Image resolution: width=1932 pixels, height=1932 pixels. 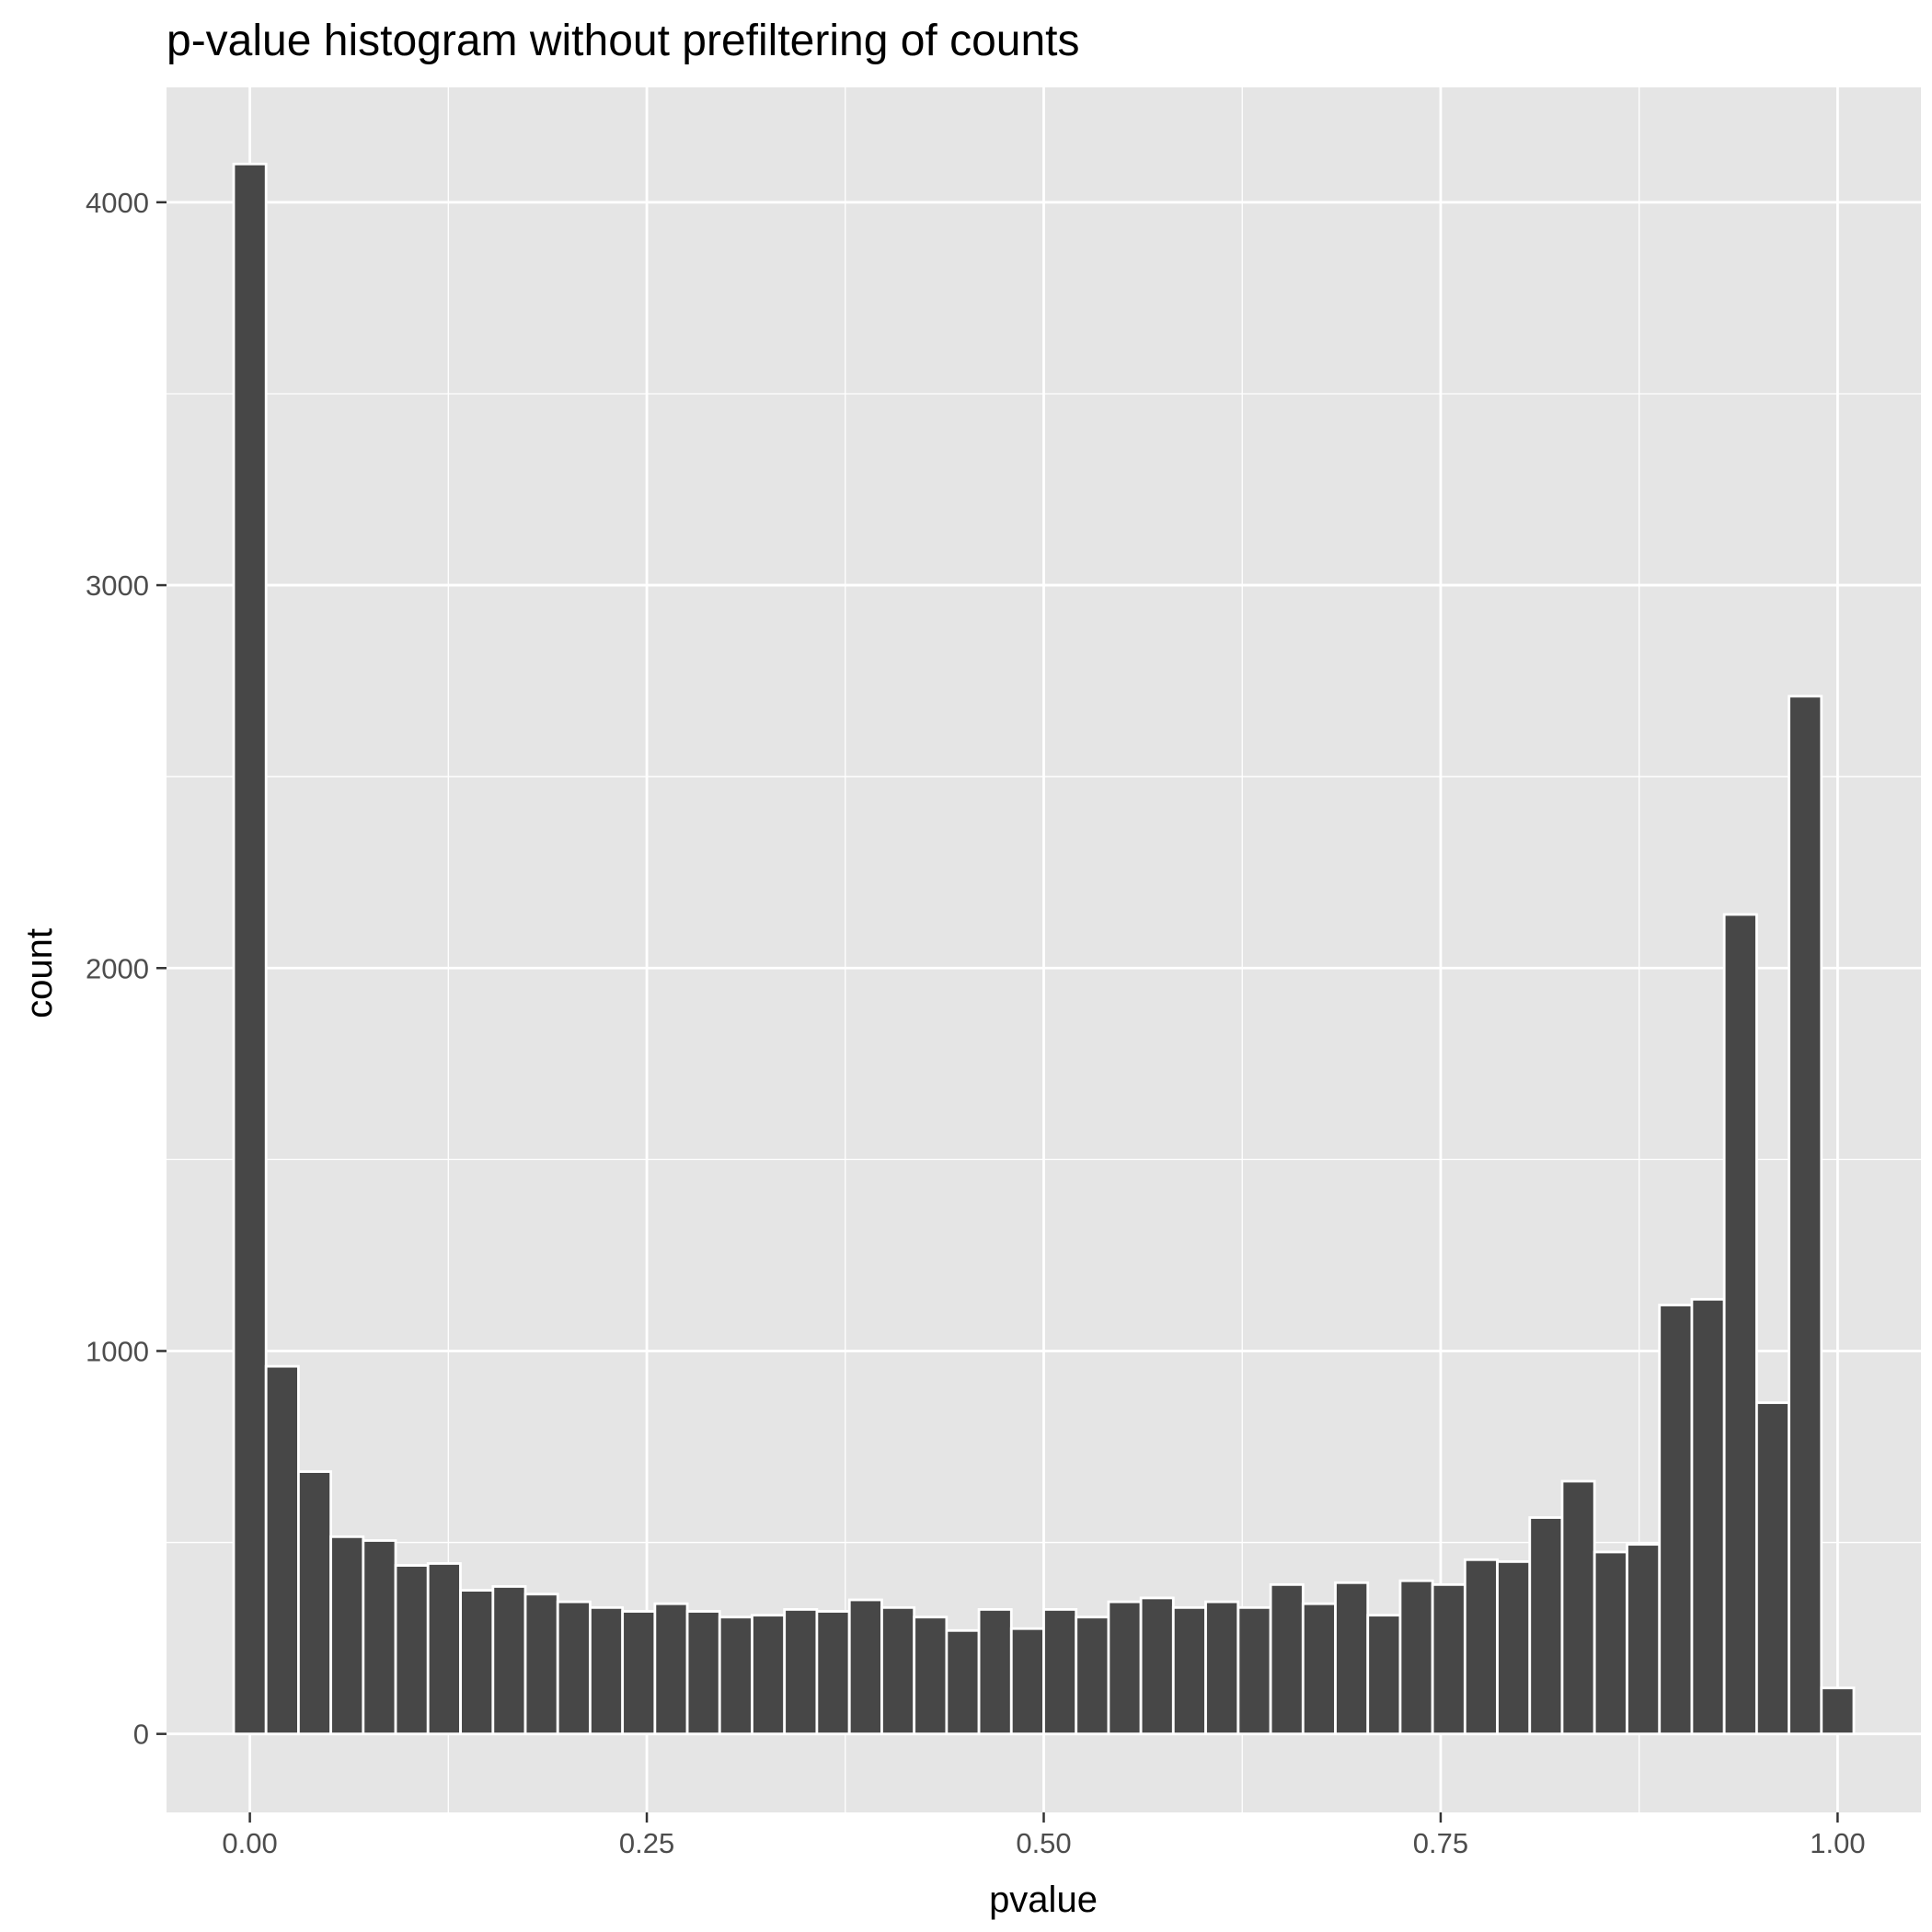 I want to click on y-tick-label: 1000, so click(x=117, y=1351).